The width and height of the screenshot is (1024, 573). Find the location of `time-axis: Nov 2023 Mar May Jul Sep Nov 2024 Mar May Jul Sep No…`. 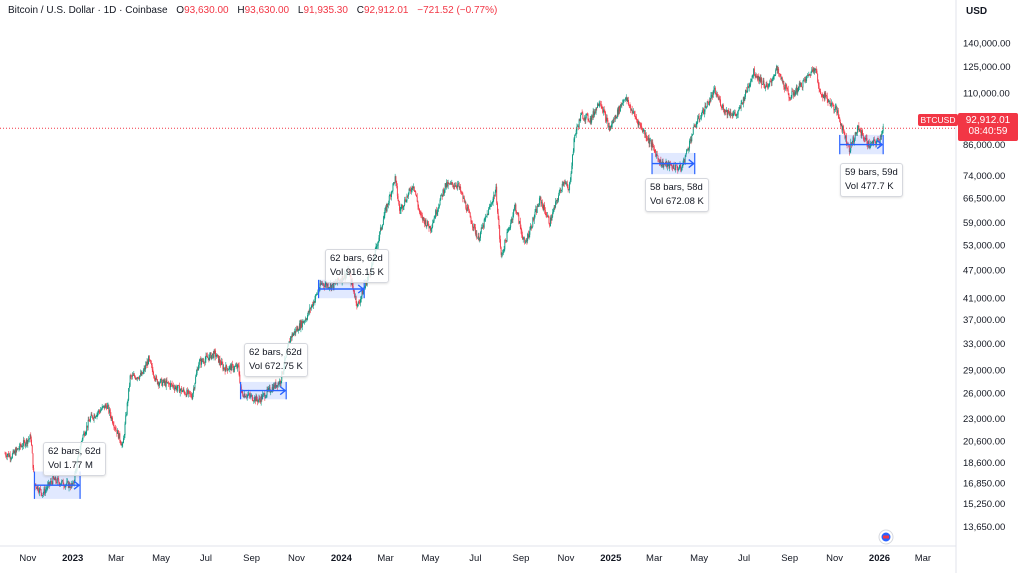

time-axis: Nov 2023 Mar May Jul Sep Nov 2024 Mar May Jul Sep No… is located at coordinates (475, 558).